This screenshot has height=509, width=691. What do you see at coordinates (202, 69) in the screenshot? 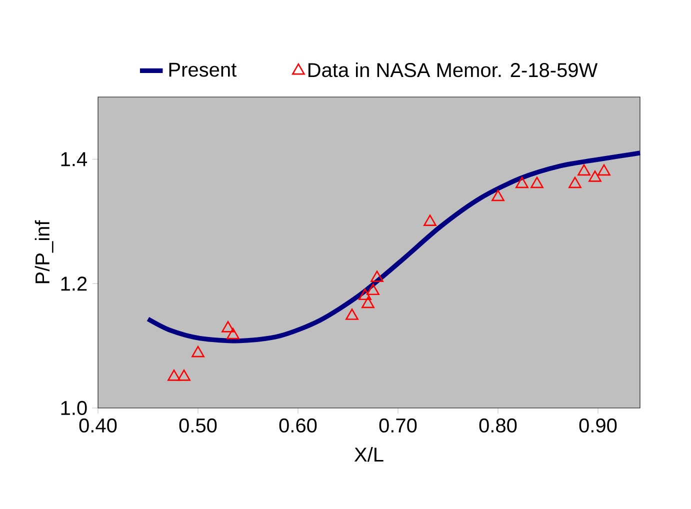
I see `legend-label: Present` at bounding box center [202, 69].